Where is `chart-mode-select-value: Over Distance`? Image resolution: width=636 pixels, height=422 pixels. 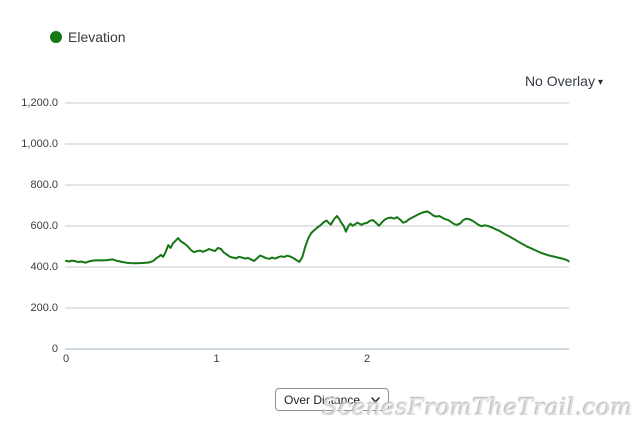 chart-mode-select-value: Over Distance is located at coordinates (322, 399).